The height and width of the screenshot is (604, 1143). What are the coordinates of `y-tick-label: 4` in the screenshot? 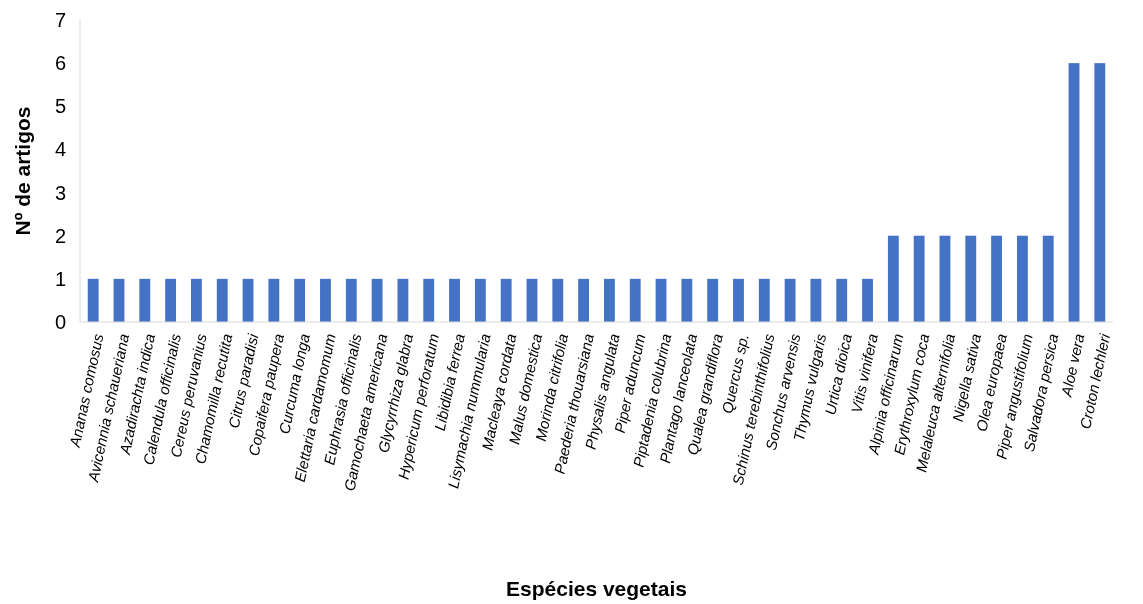 It's located at (60, 149).